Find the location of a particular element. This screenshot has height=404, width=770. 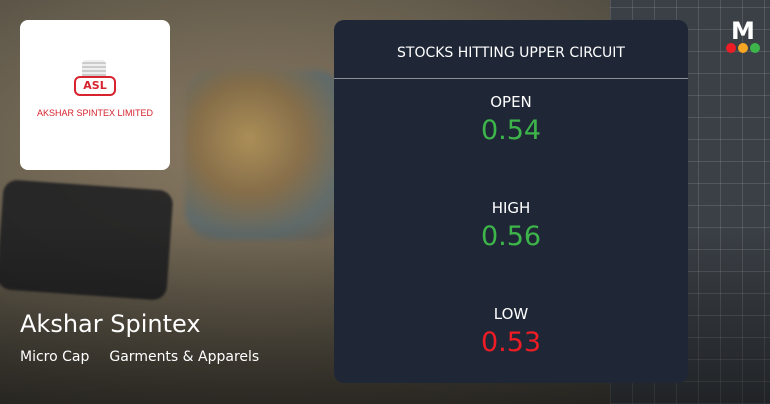

sector-tag: Garments & Apparels is located at coordinates (184, 357).